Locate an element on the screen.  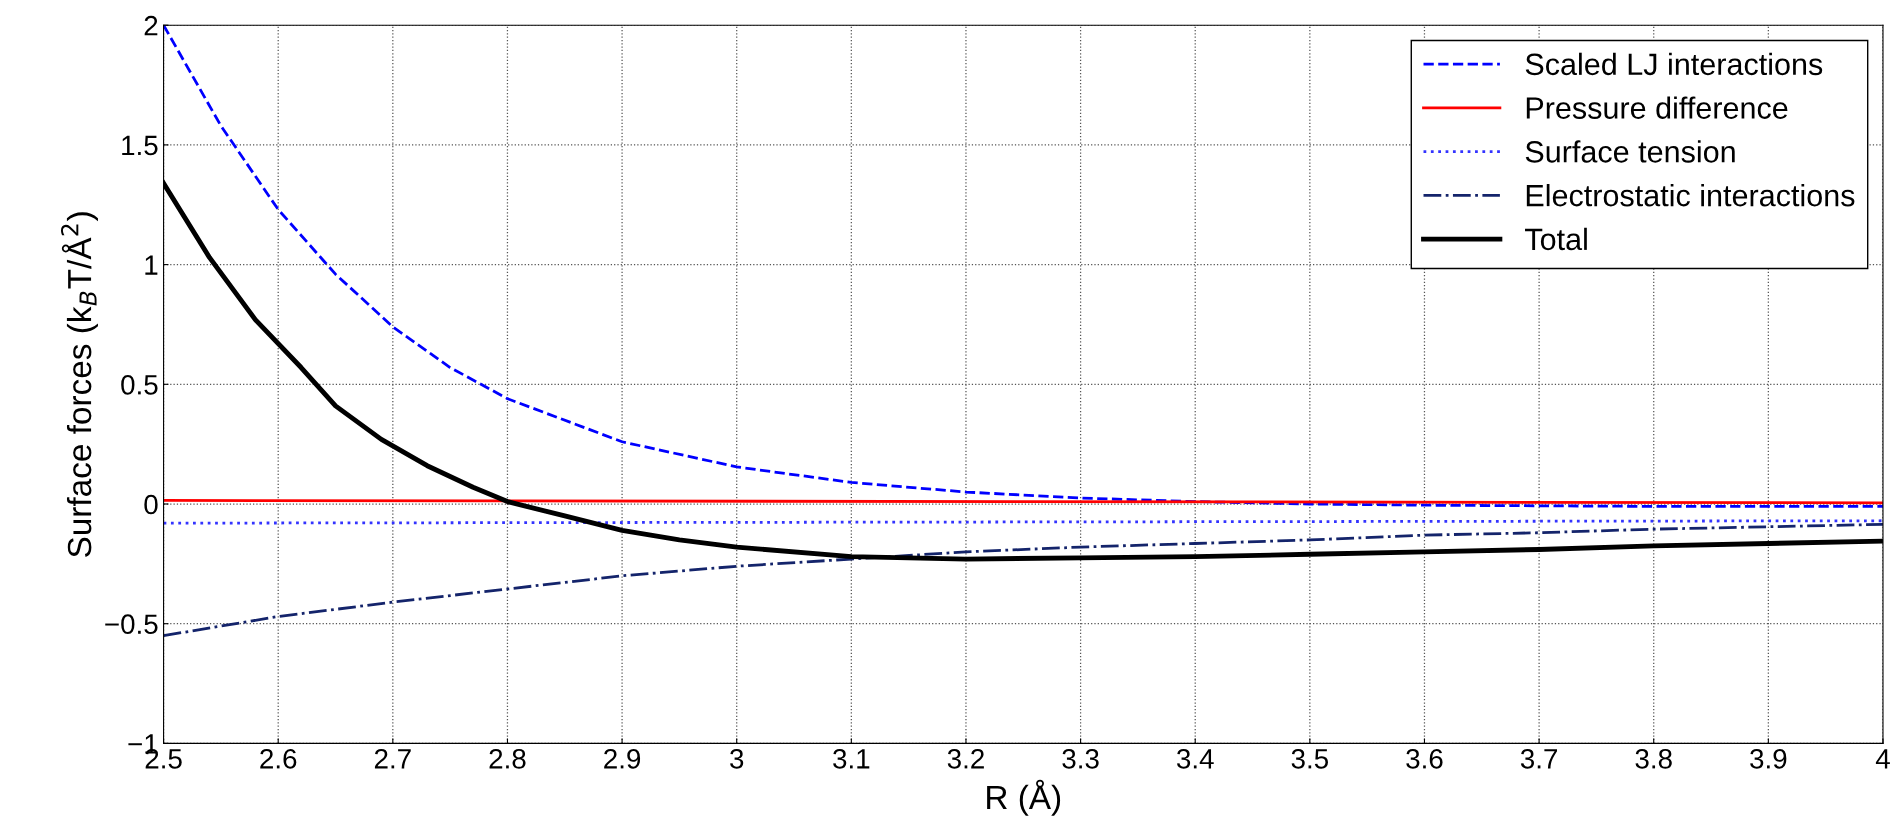
y-axis-title: Surface forces (k$_{B}$T/Å$^{2}$) is located at coordinates (79, 384).